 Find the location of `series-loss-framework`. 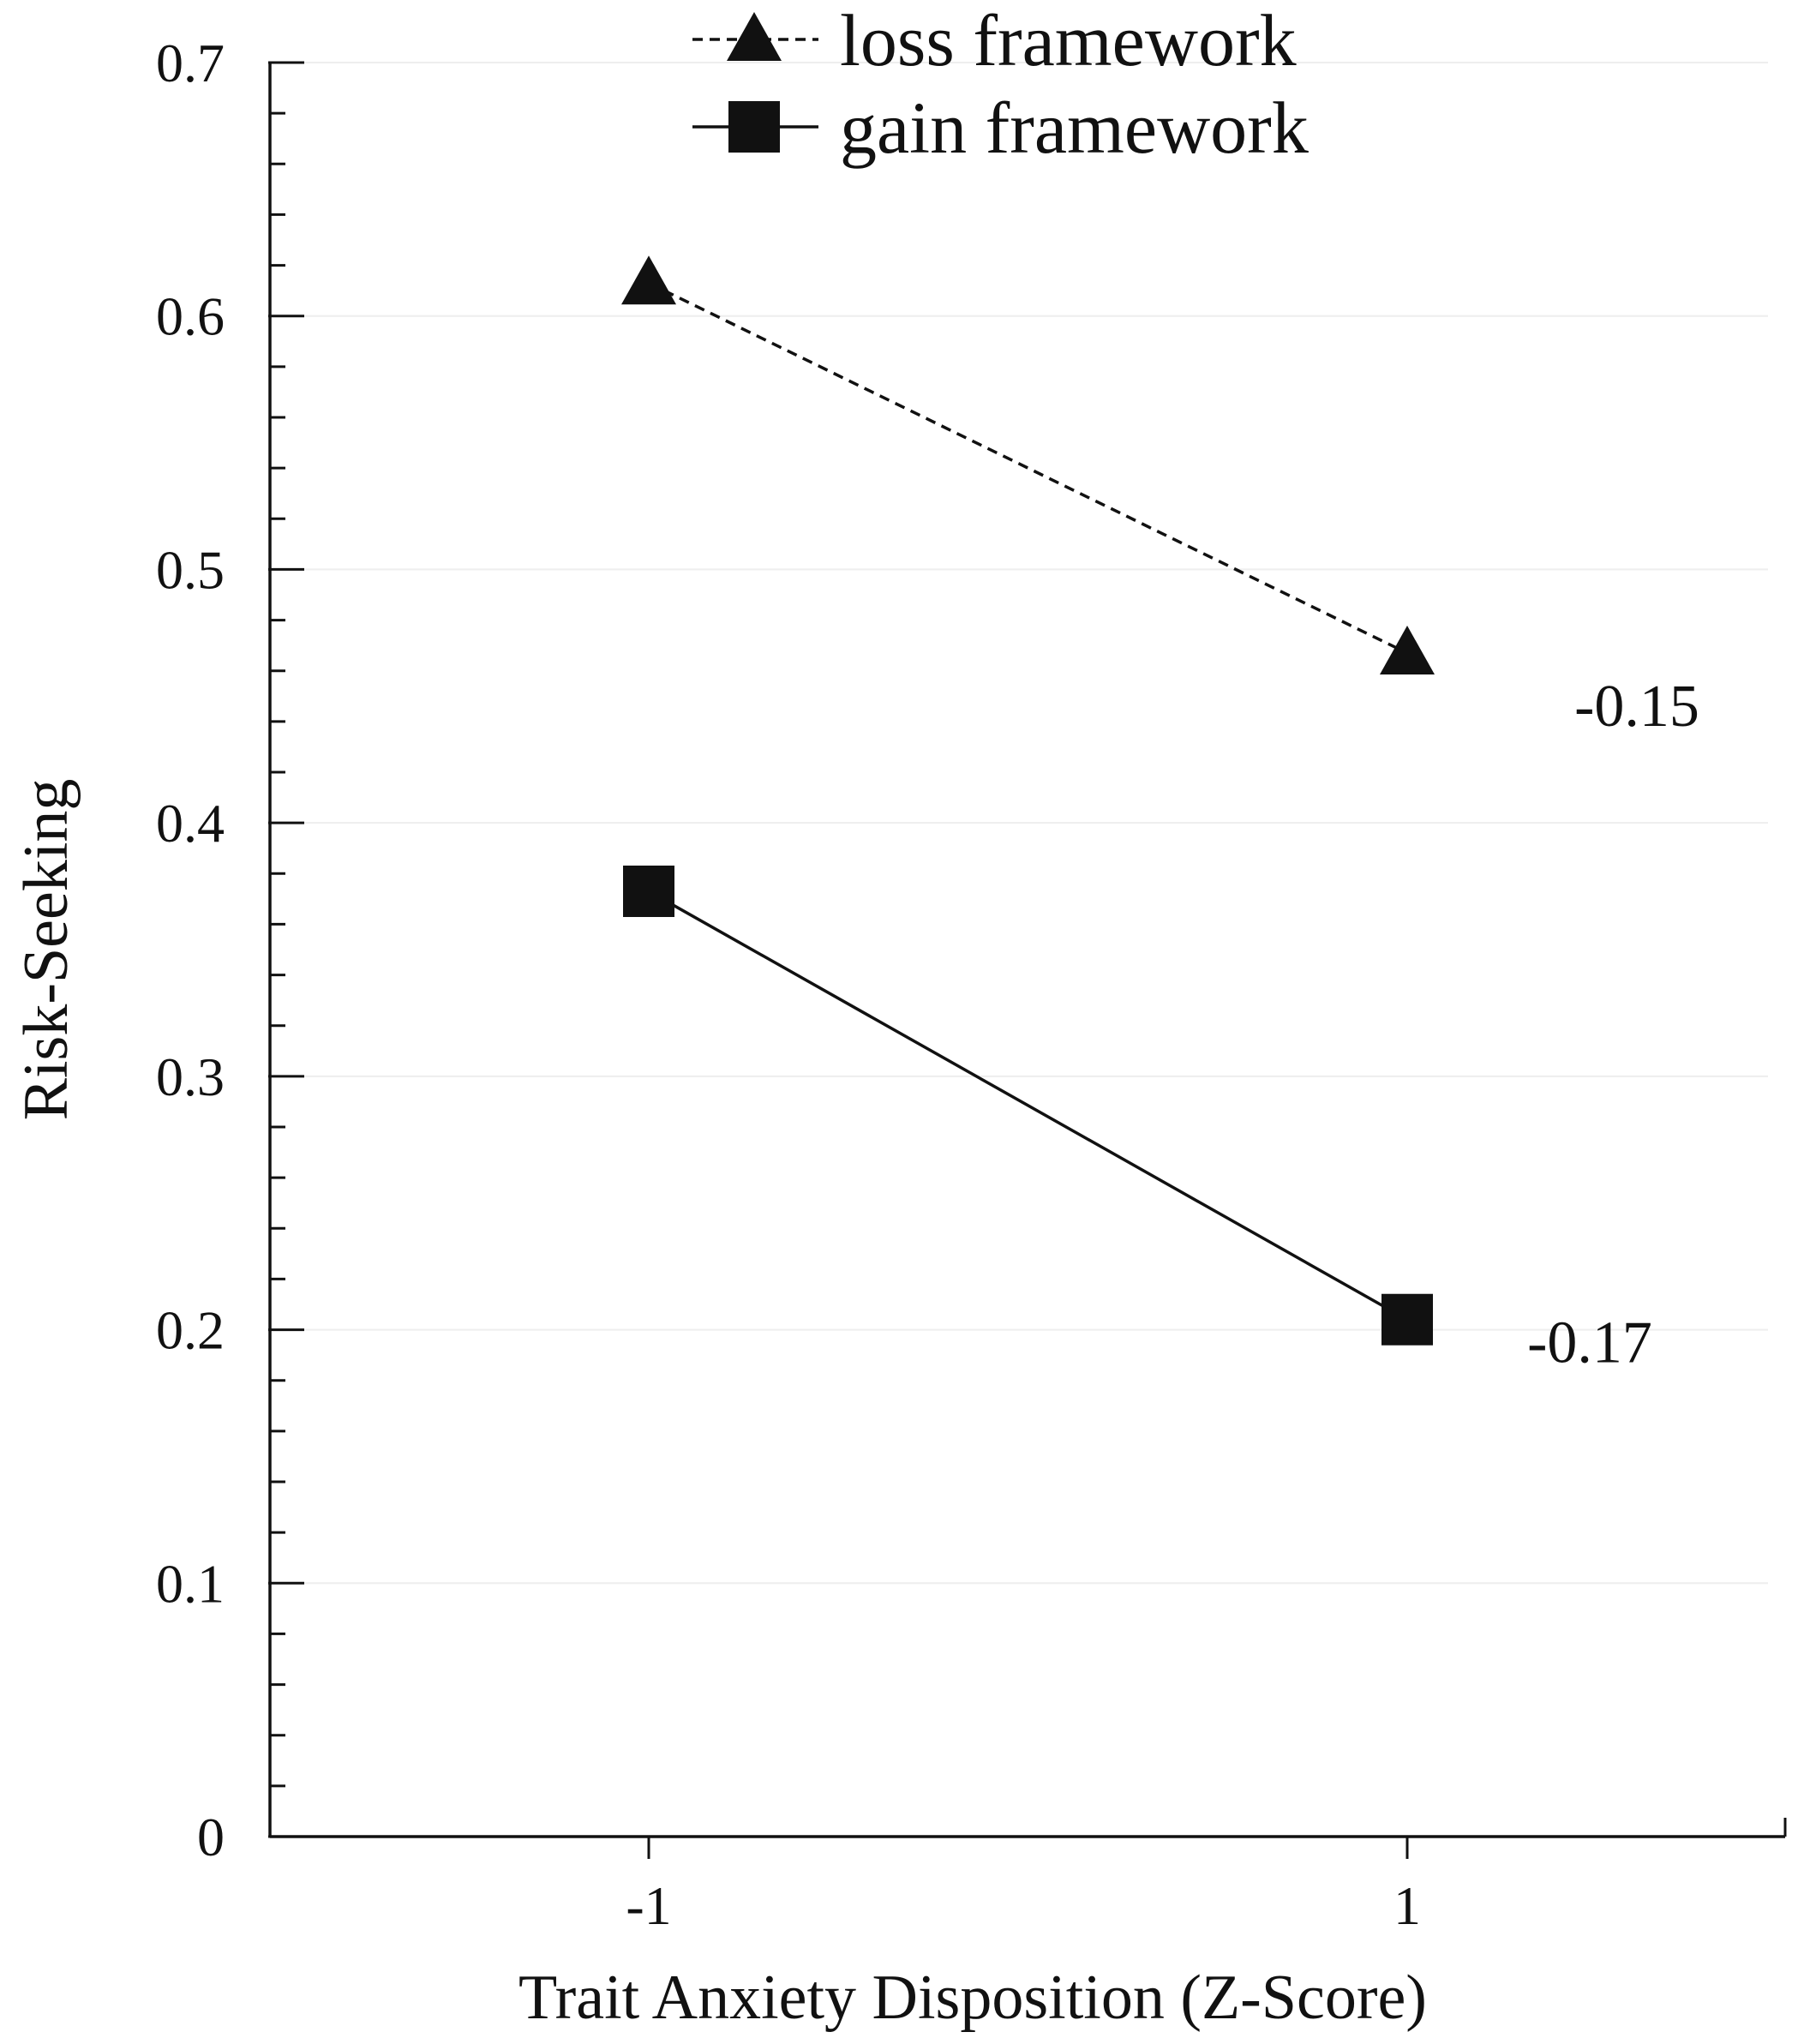

series-loss-framework is located at coordinates (1028, 464).